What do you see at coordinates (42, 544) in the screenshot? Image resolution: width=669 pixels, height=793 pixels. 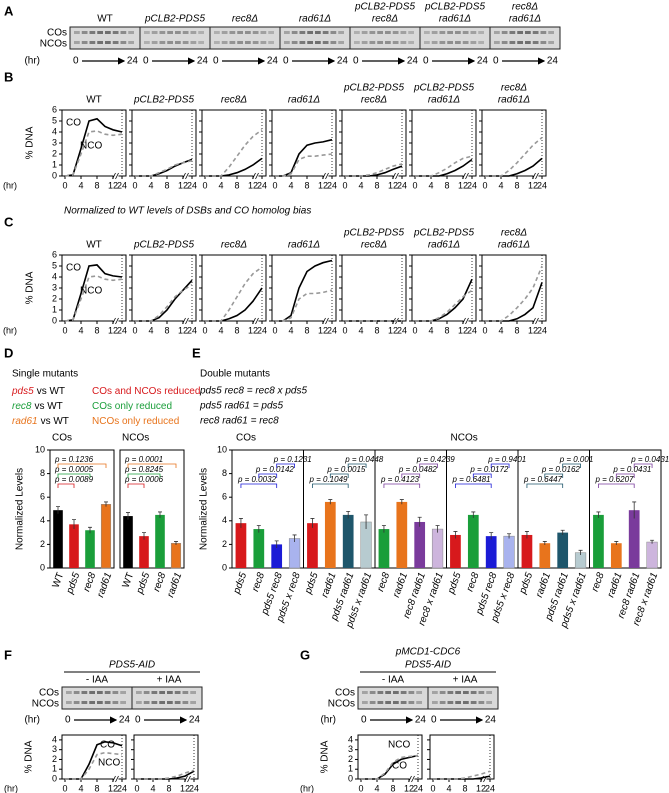 I see `y-tick-label: 2` at bounding box center [42, 544].